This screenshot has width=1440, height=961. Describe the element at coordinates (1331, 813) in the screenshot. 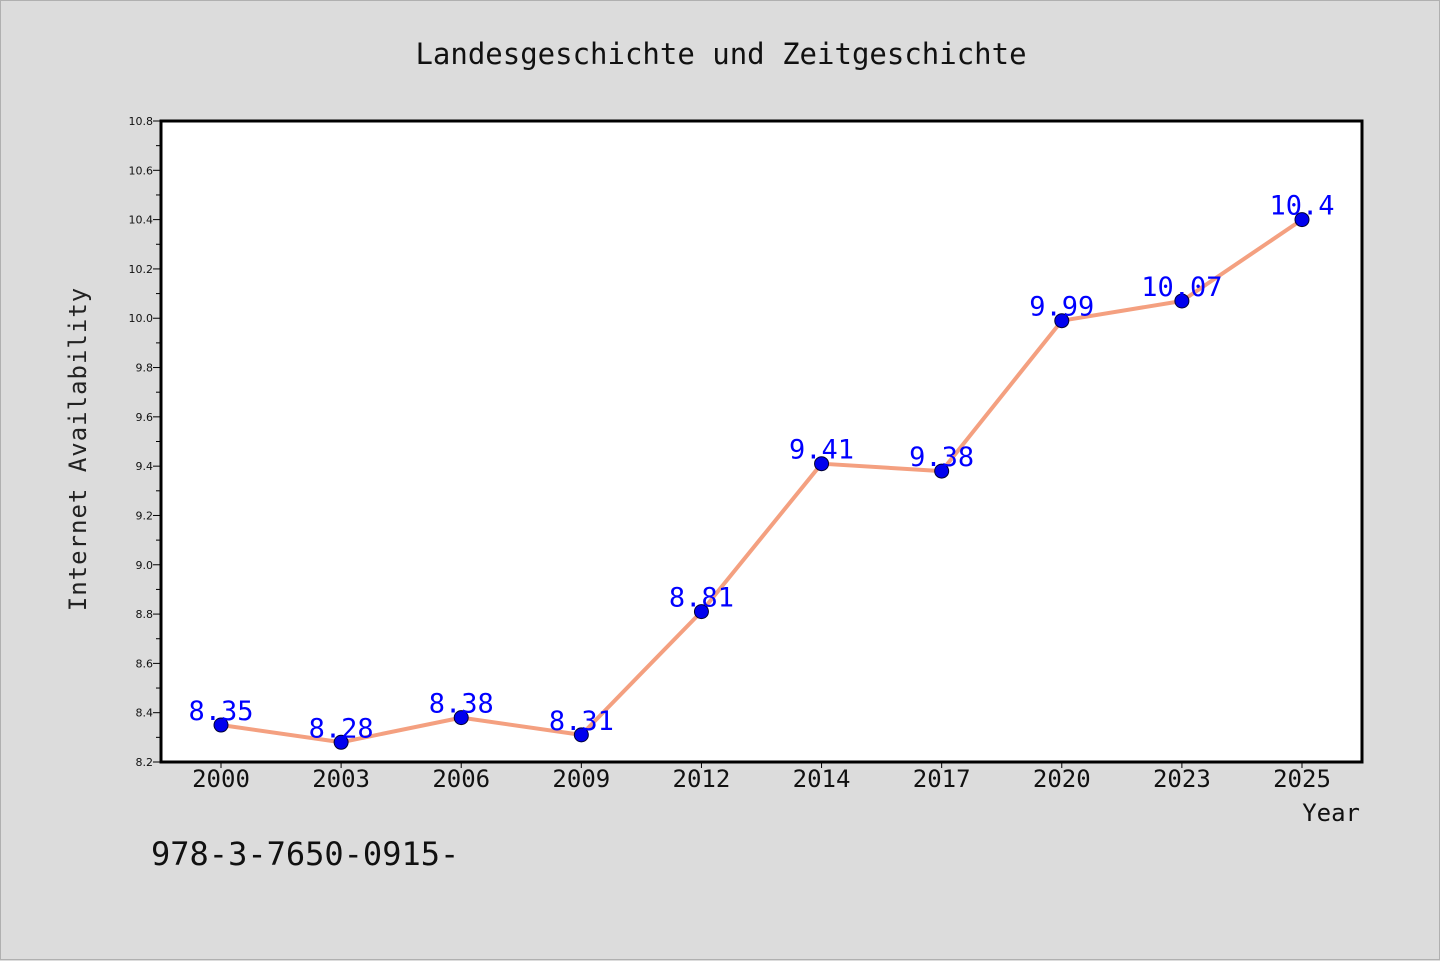

I see `x-axis-label: Year` at that location.